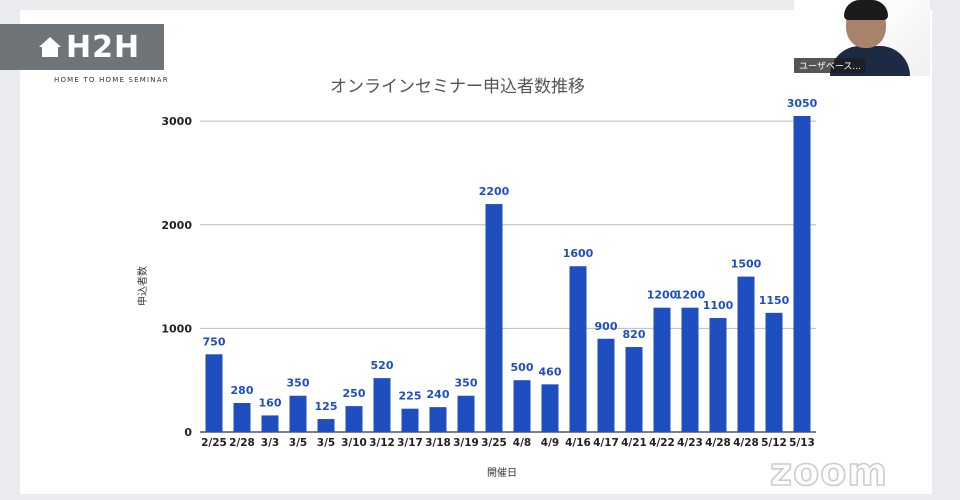  Describe the element at coordinates (270, 402) in the screenshot. I see `bar-value-label: 160` at that location.